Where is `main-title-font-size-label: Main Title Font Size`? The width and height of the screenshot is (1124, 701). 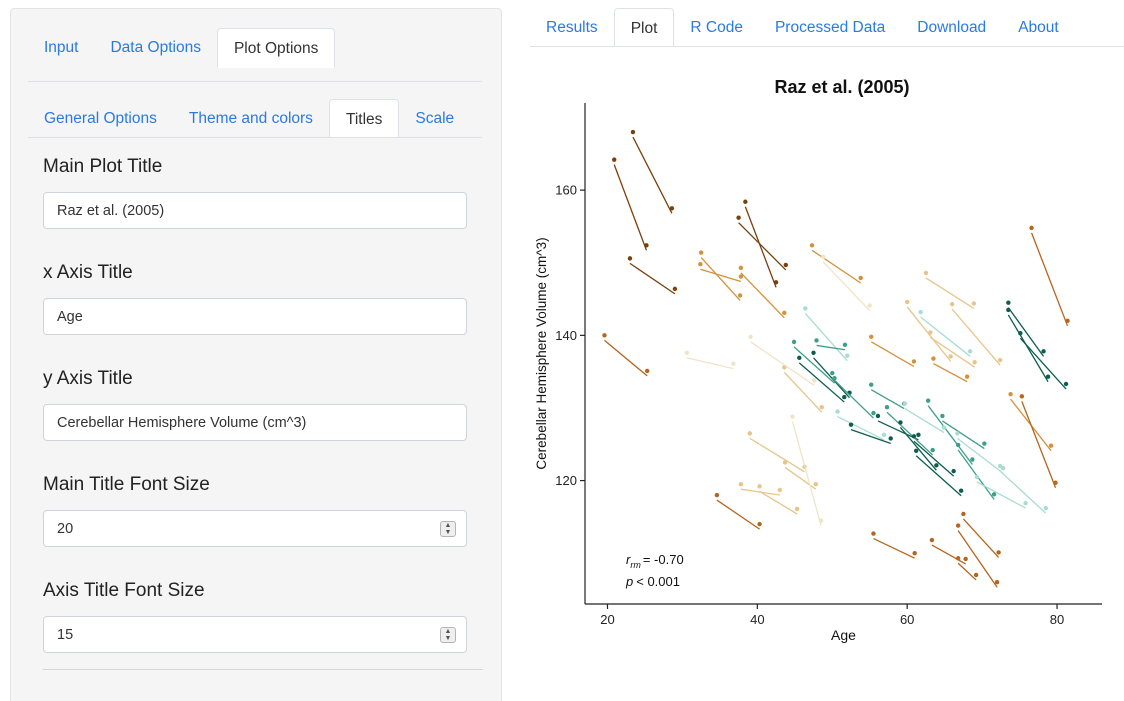
main-title-font-size-label: Main Title Font Size is located at coordinates (126, 484).